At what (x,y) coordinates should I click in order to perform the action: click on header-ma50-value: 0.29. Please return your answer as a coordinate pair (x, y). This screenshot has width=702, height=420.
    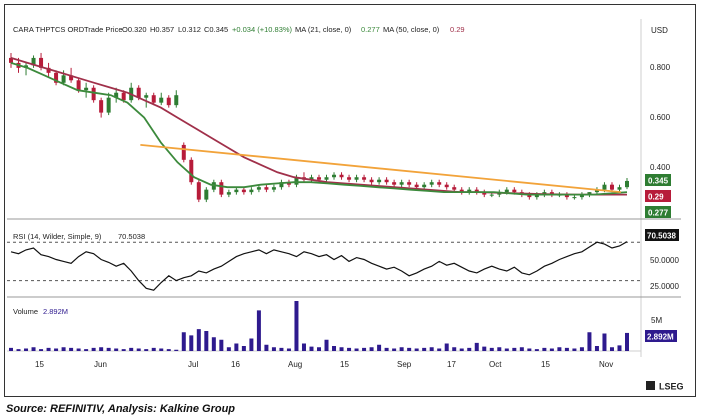
    Looking at the image, I should click on (457, 29).